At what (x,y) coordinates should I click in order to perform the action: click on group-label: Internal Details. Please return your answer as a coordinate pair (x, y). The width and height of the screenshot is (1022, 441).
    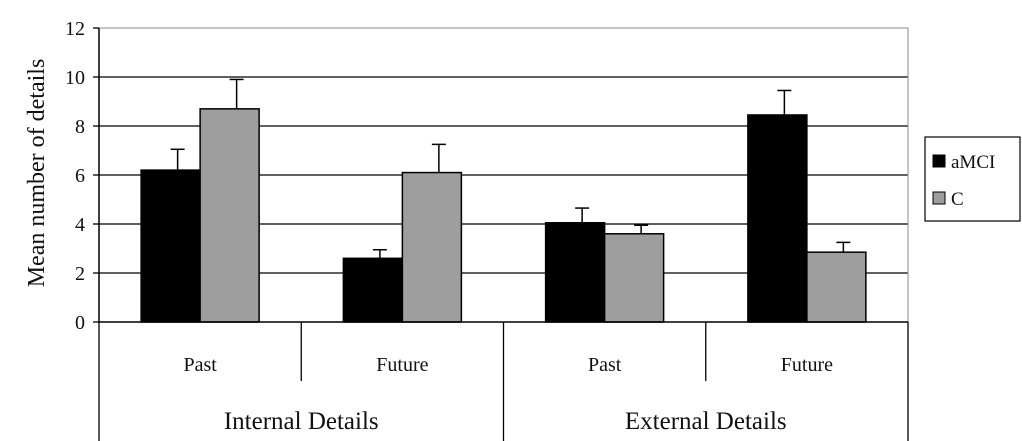
    Looking at the image, I should click on (301, 421).